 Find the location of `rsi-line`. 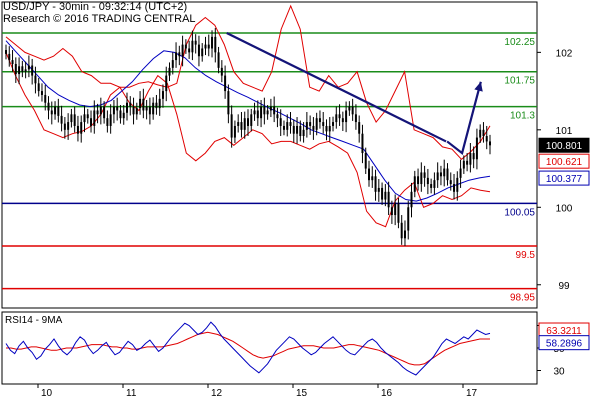

rsi-line is located at coordinates (248, 348).